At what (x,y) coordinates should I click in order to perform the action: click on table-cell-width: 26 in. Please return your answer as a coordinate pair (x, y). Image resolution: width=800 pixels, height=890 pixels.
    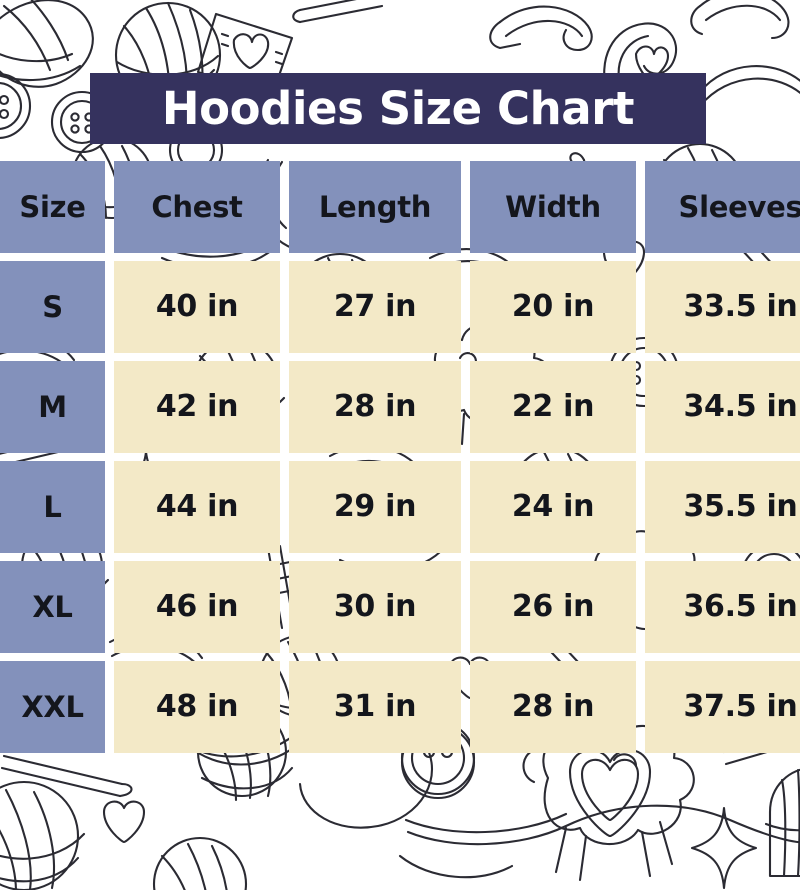
    Looking at the image, I should click on (553, 607).